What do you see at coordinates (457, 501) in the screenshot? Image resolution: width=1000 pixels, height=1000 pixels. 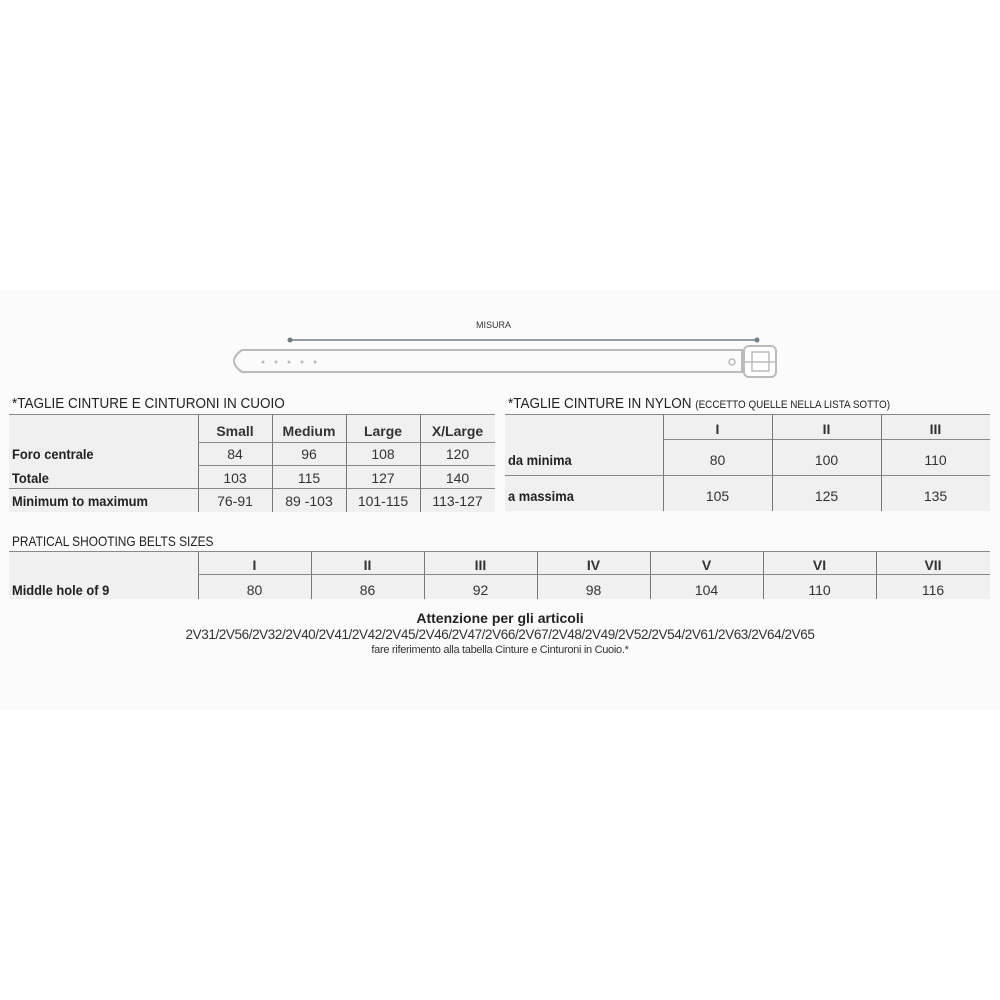 I see `cell: 113-127` at bounding box center [457, 501].